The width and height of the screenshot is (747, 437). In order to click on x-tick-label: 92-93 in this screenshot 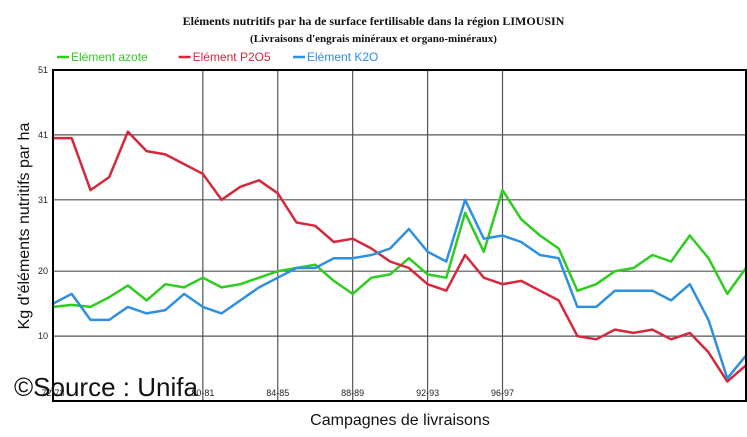, I will do `click(427, 393)`.